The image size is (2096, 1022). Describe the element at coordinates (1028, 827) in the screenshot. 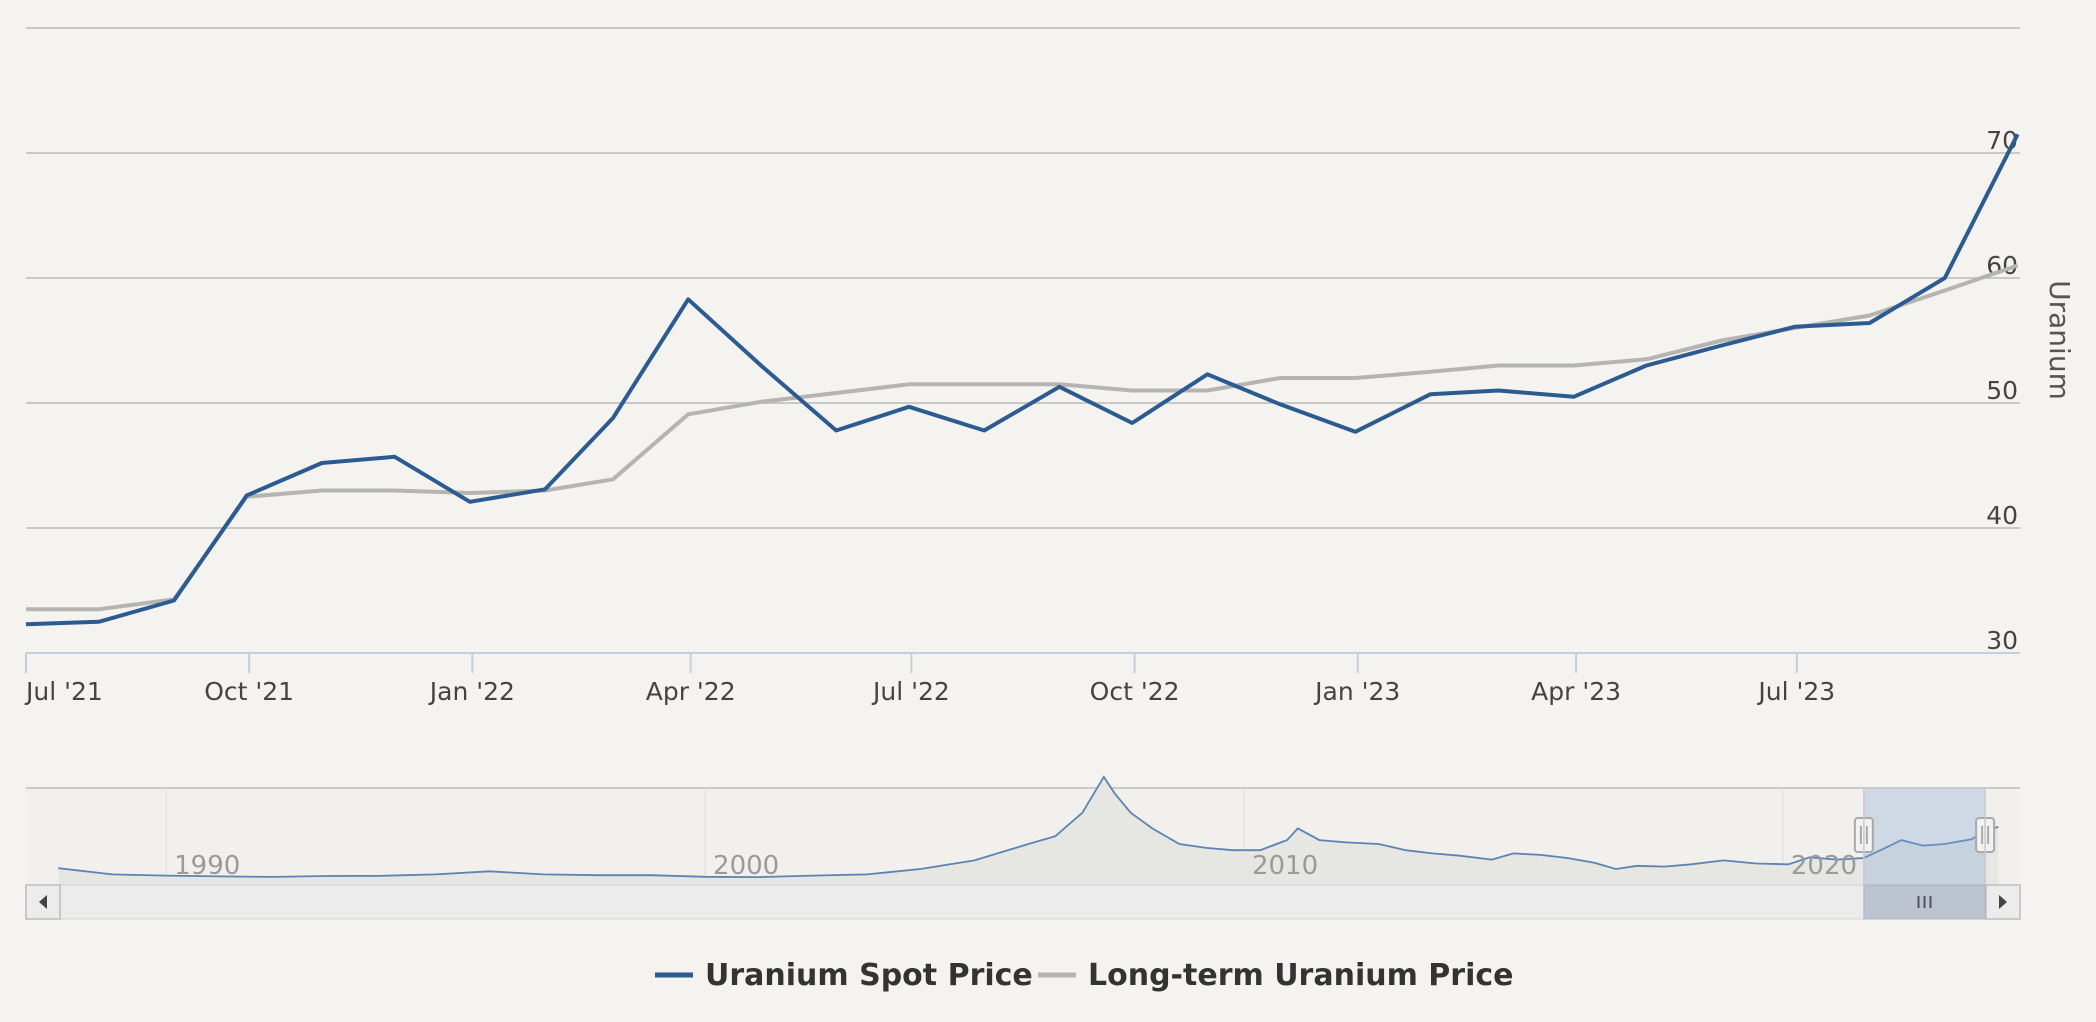

I see `navigator-line` at that location.